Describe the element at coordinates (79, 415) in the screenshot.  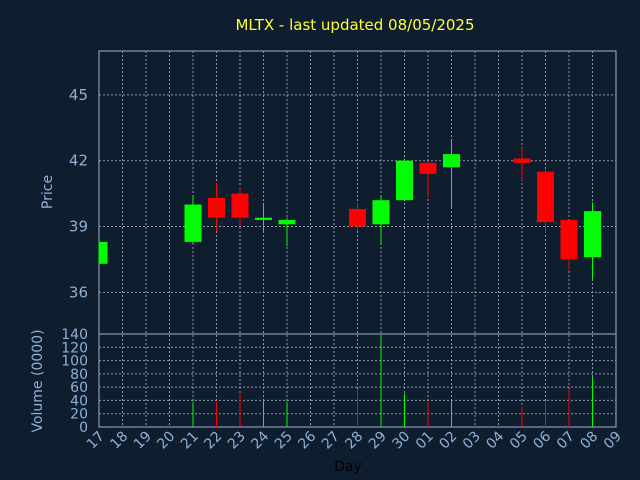
I see `volume-tick-label: 20` at that location.